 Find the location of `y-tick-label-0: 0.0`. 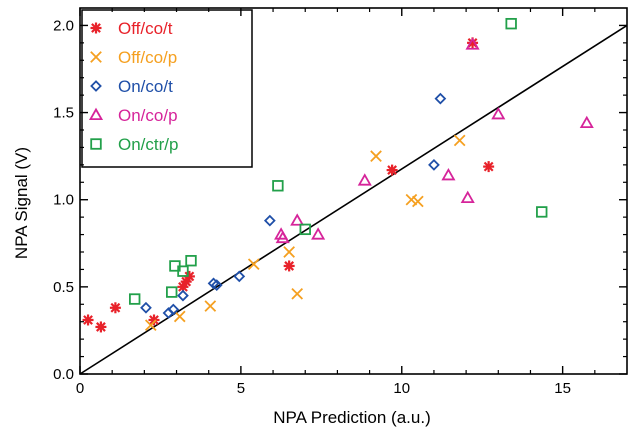

y-tick-label-0: 0.0 is located at coordinates (63, 374).